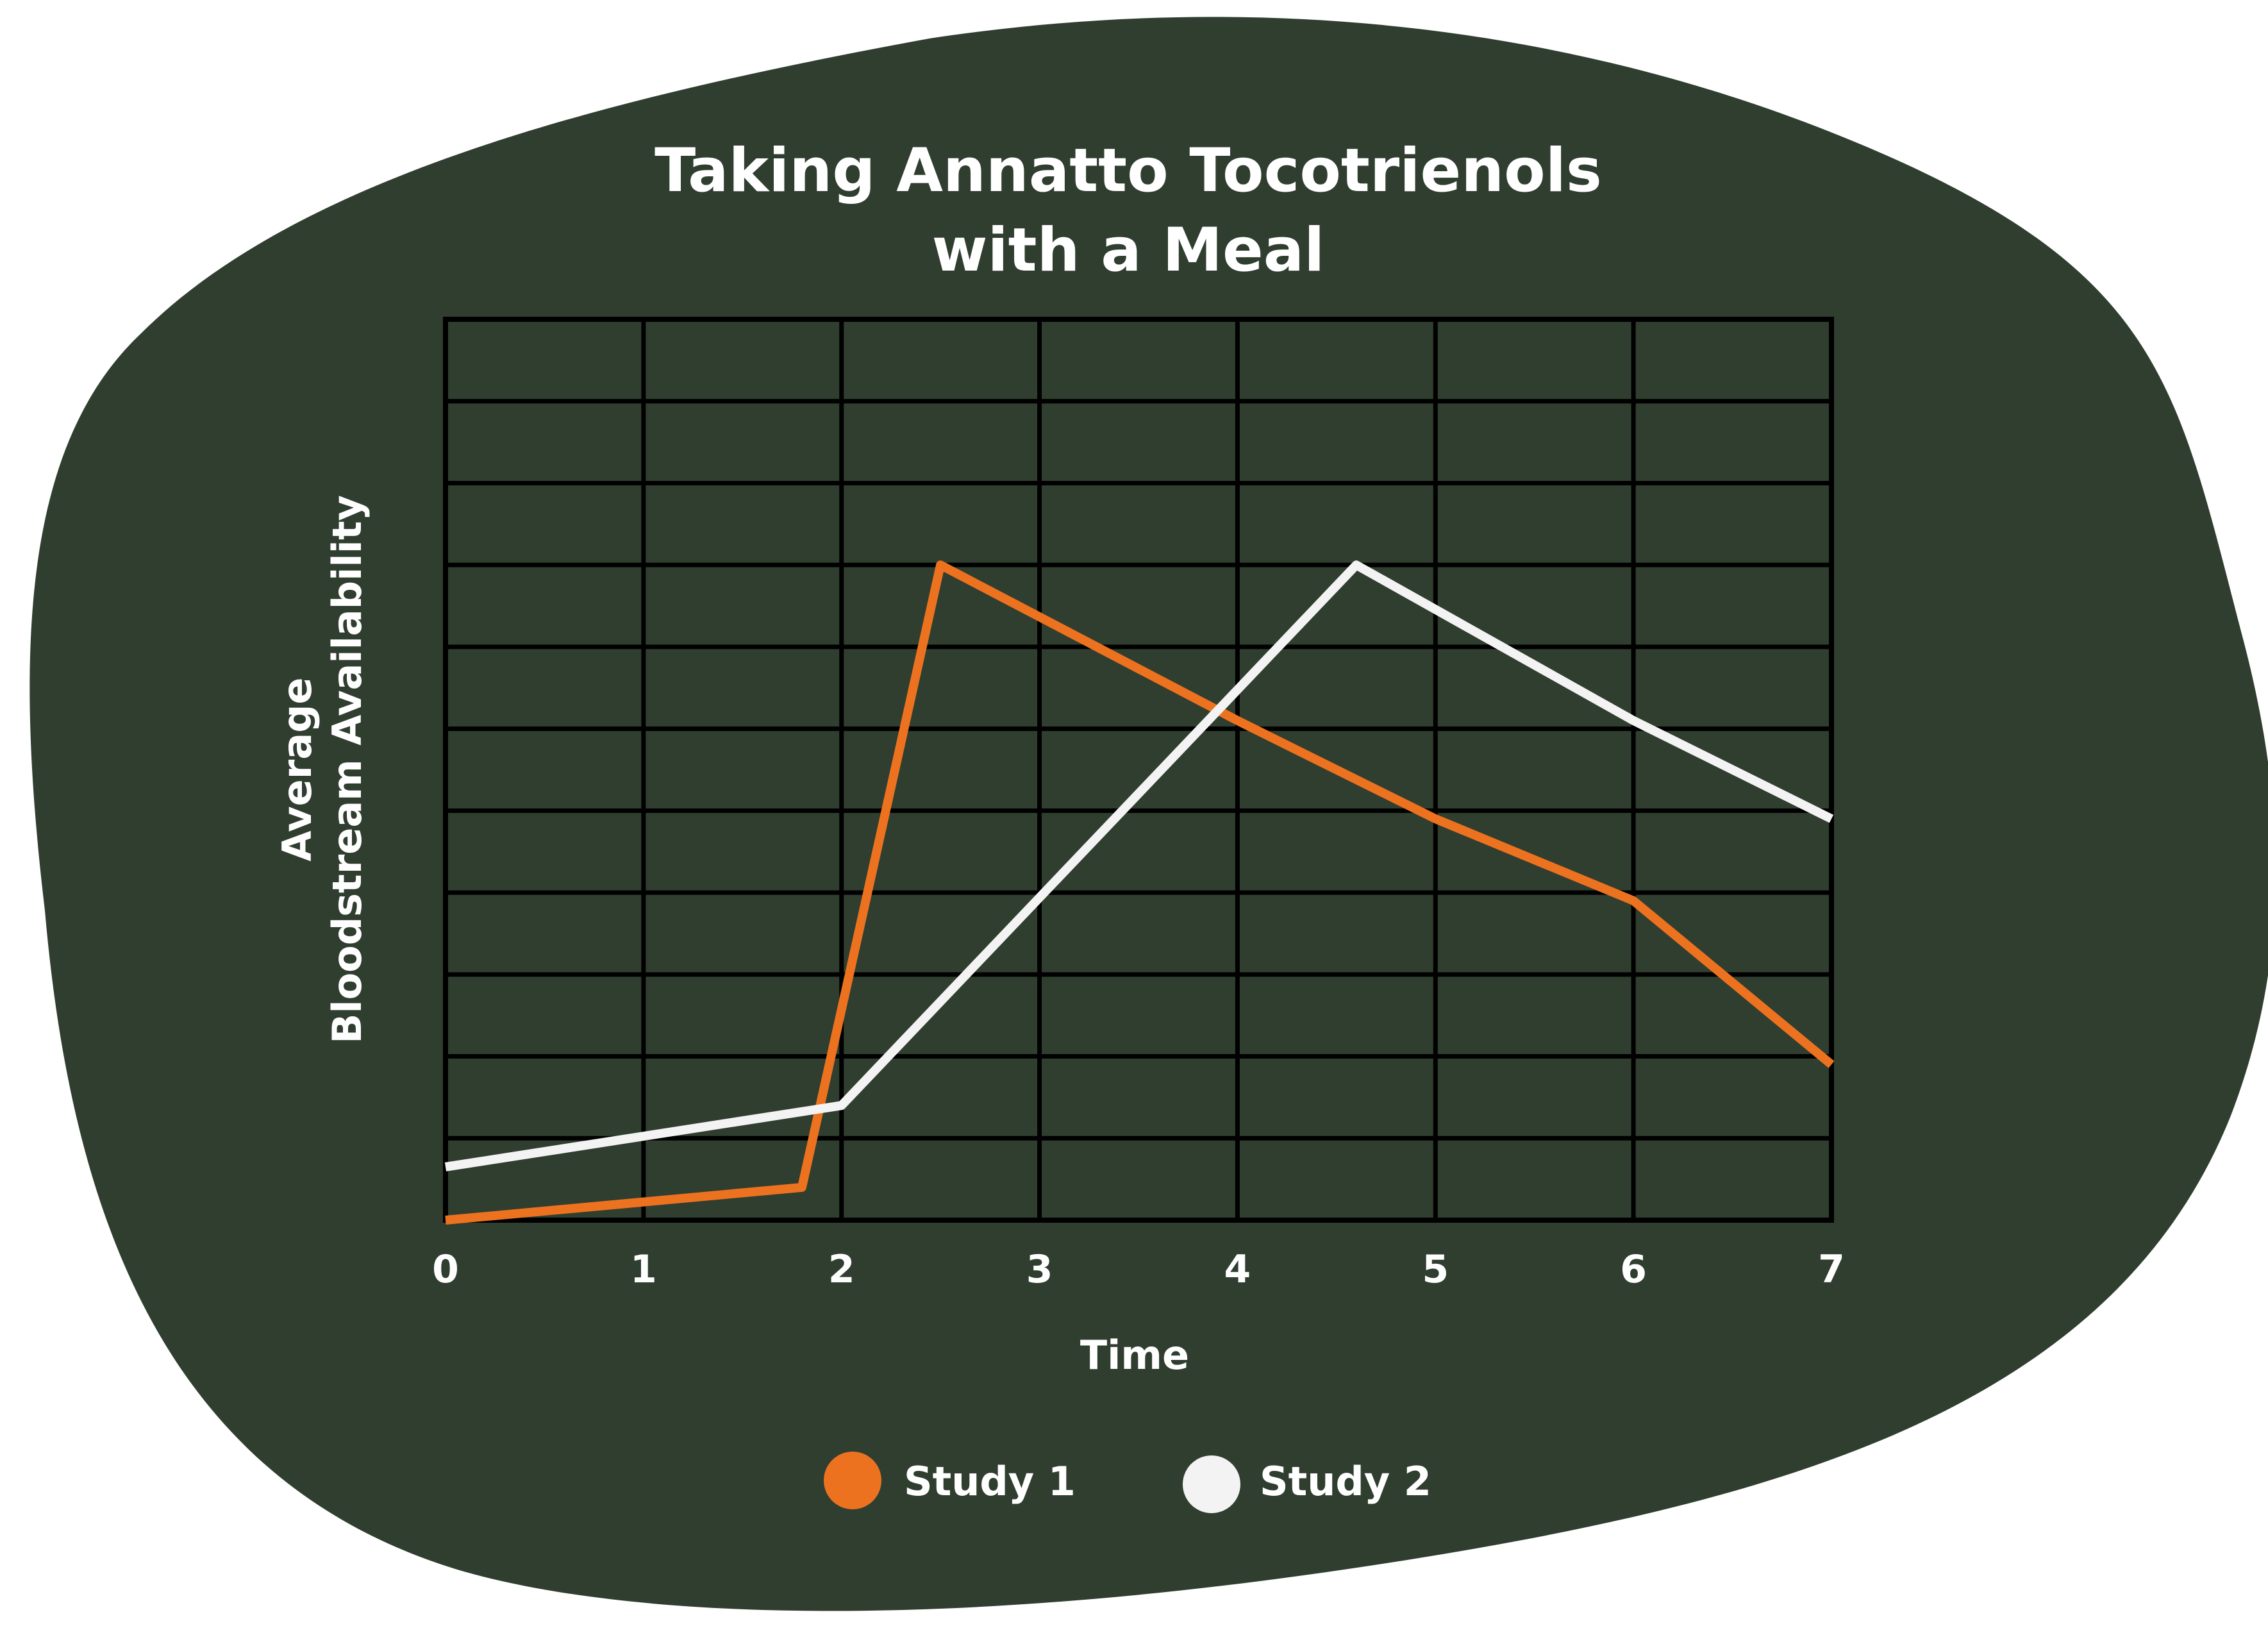 Image resolution: width=2268 pixels, height=1626 pixels. What do you see at coordinates (643, 1269) in the screenshot?
I see `x-tick-label: 1` at bounding box center [643, 1269].